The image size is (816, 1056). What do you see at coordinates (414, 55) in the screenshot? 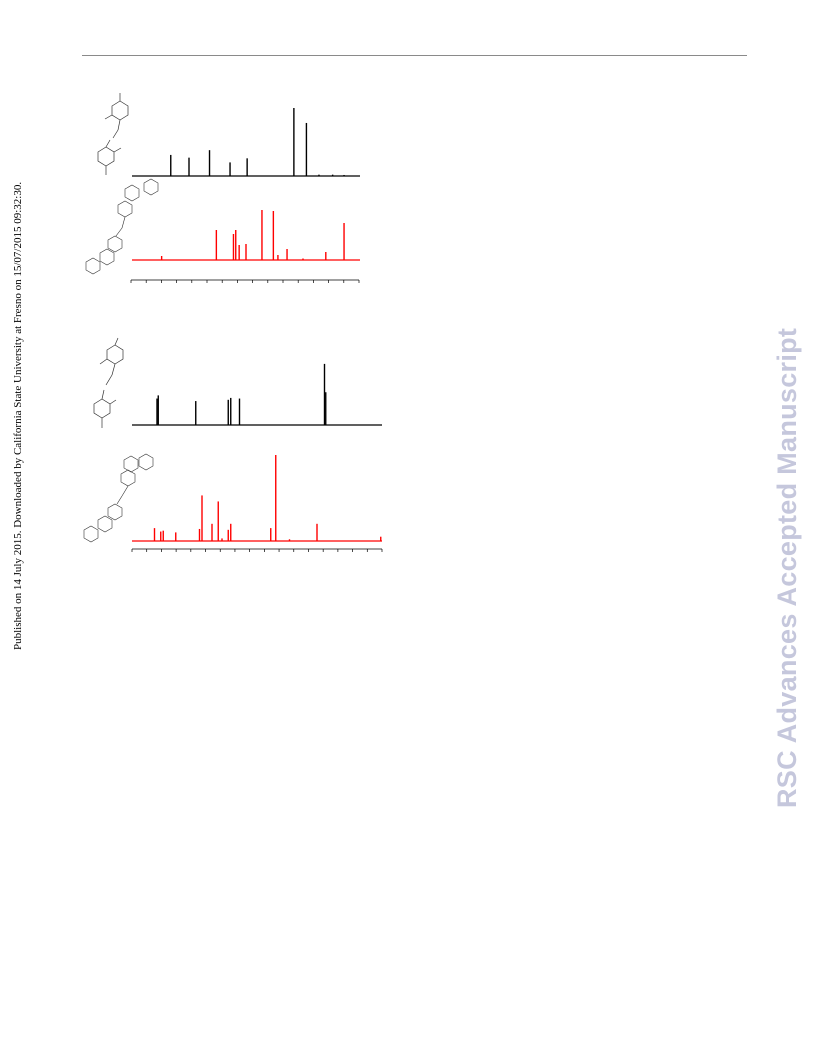
I see `header-rule` at bounding box center [414, 55].